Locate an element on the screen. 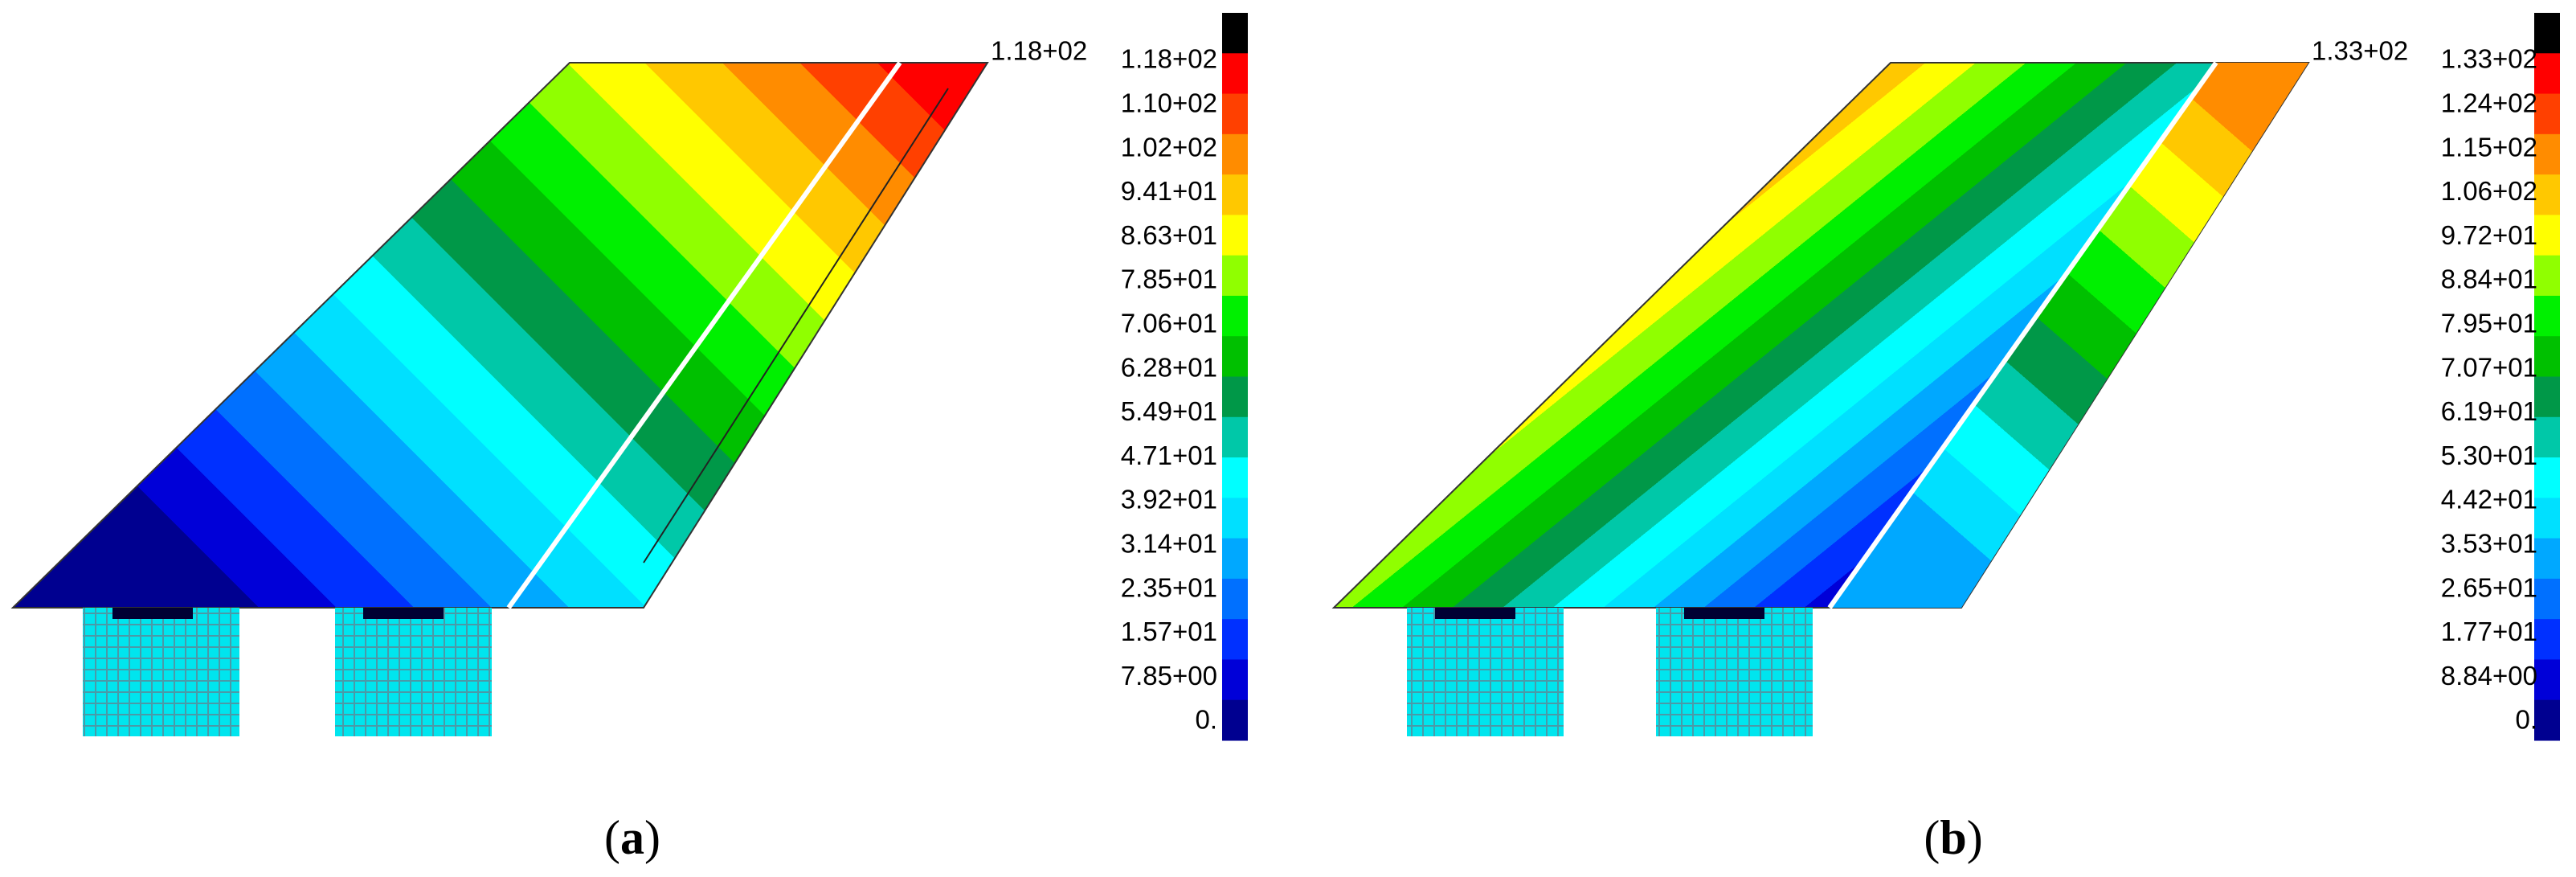 The height and width of the screenshot is (877, 2576). max-label: 1.18+02 is located at coordinates (1039, 51).